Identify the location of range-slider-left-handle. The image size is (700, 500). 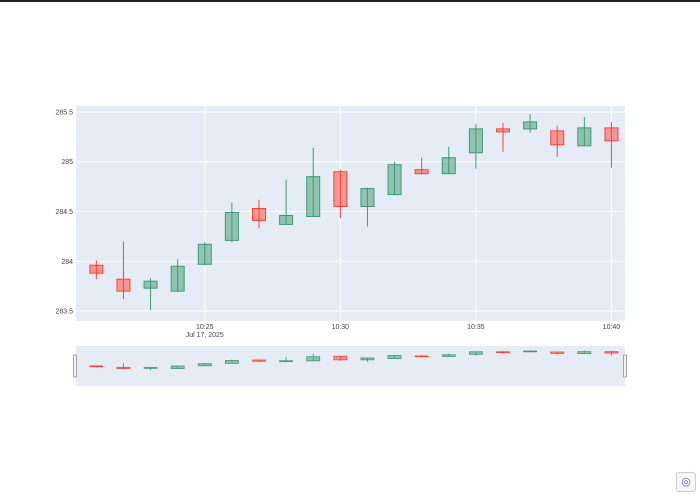
(75, 366).